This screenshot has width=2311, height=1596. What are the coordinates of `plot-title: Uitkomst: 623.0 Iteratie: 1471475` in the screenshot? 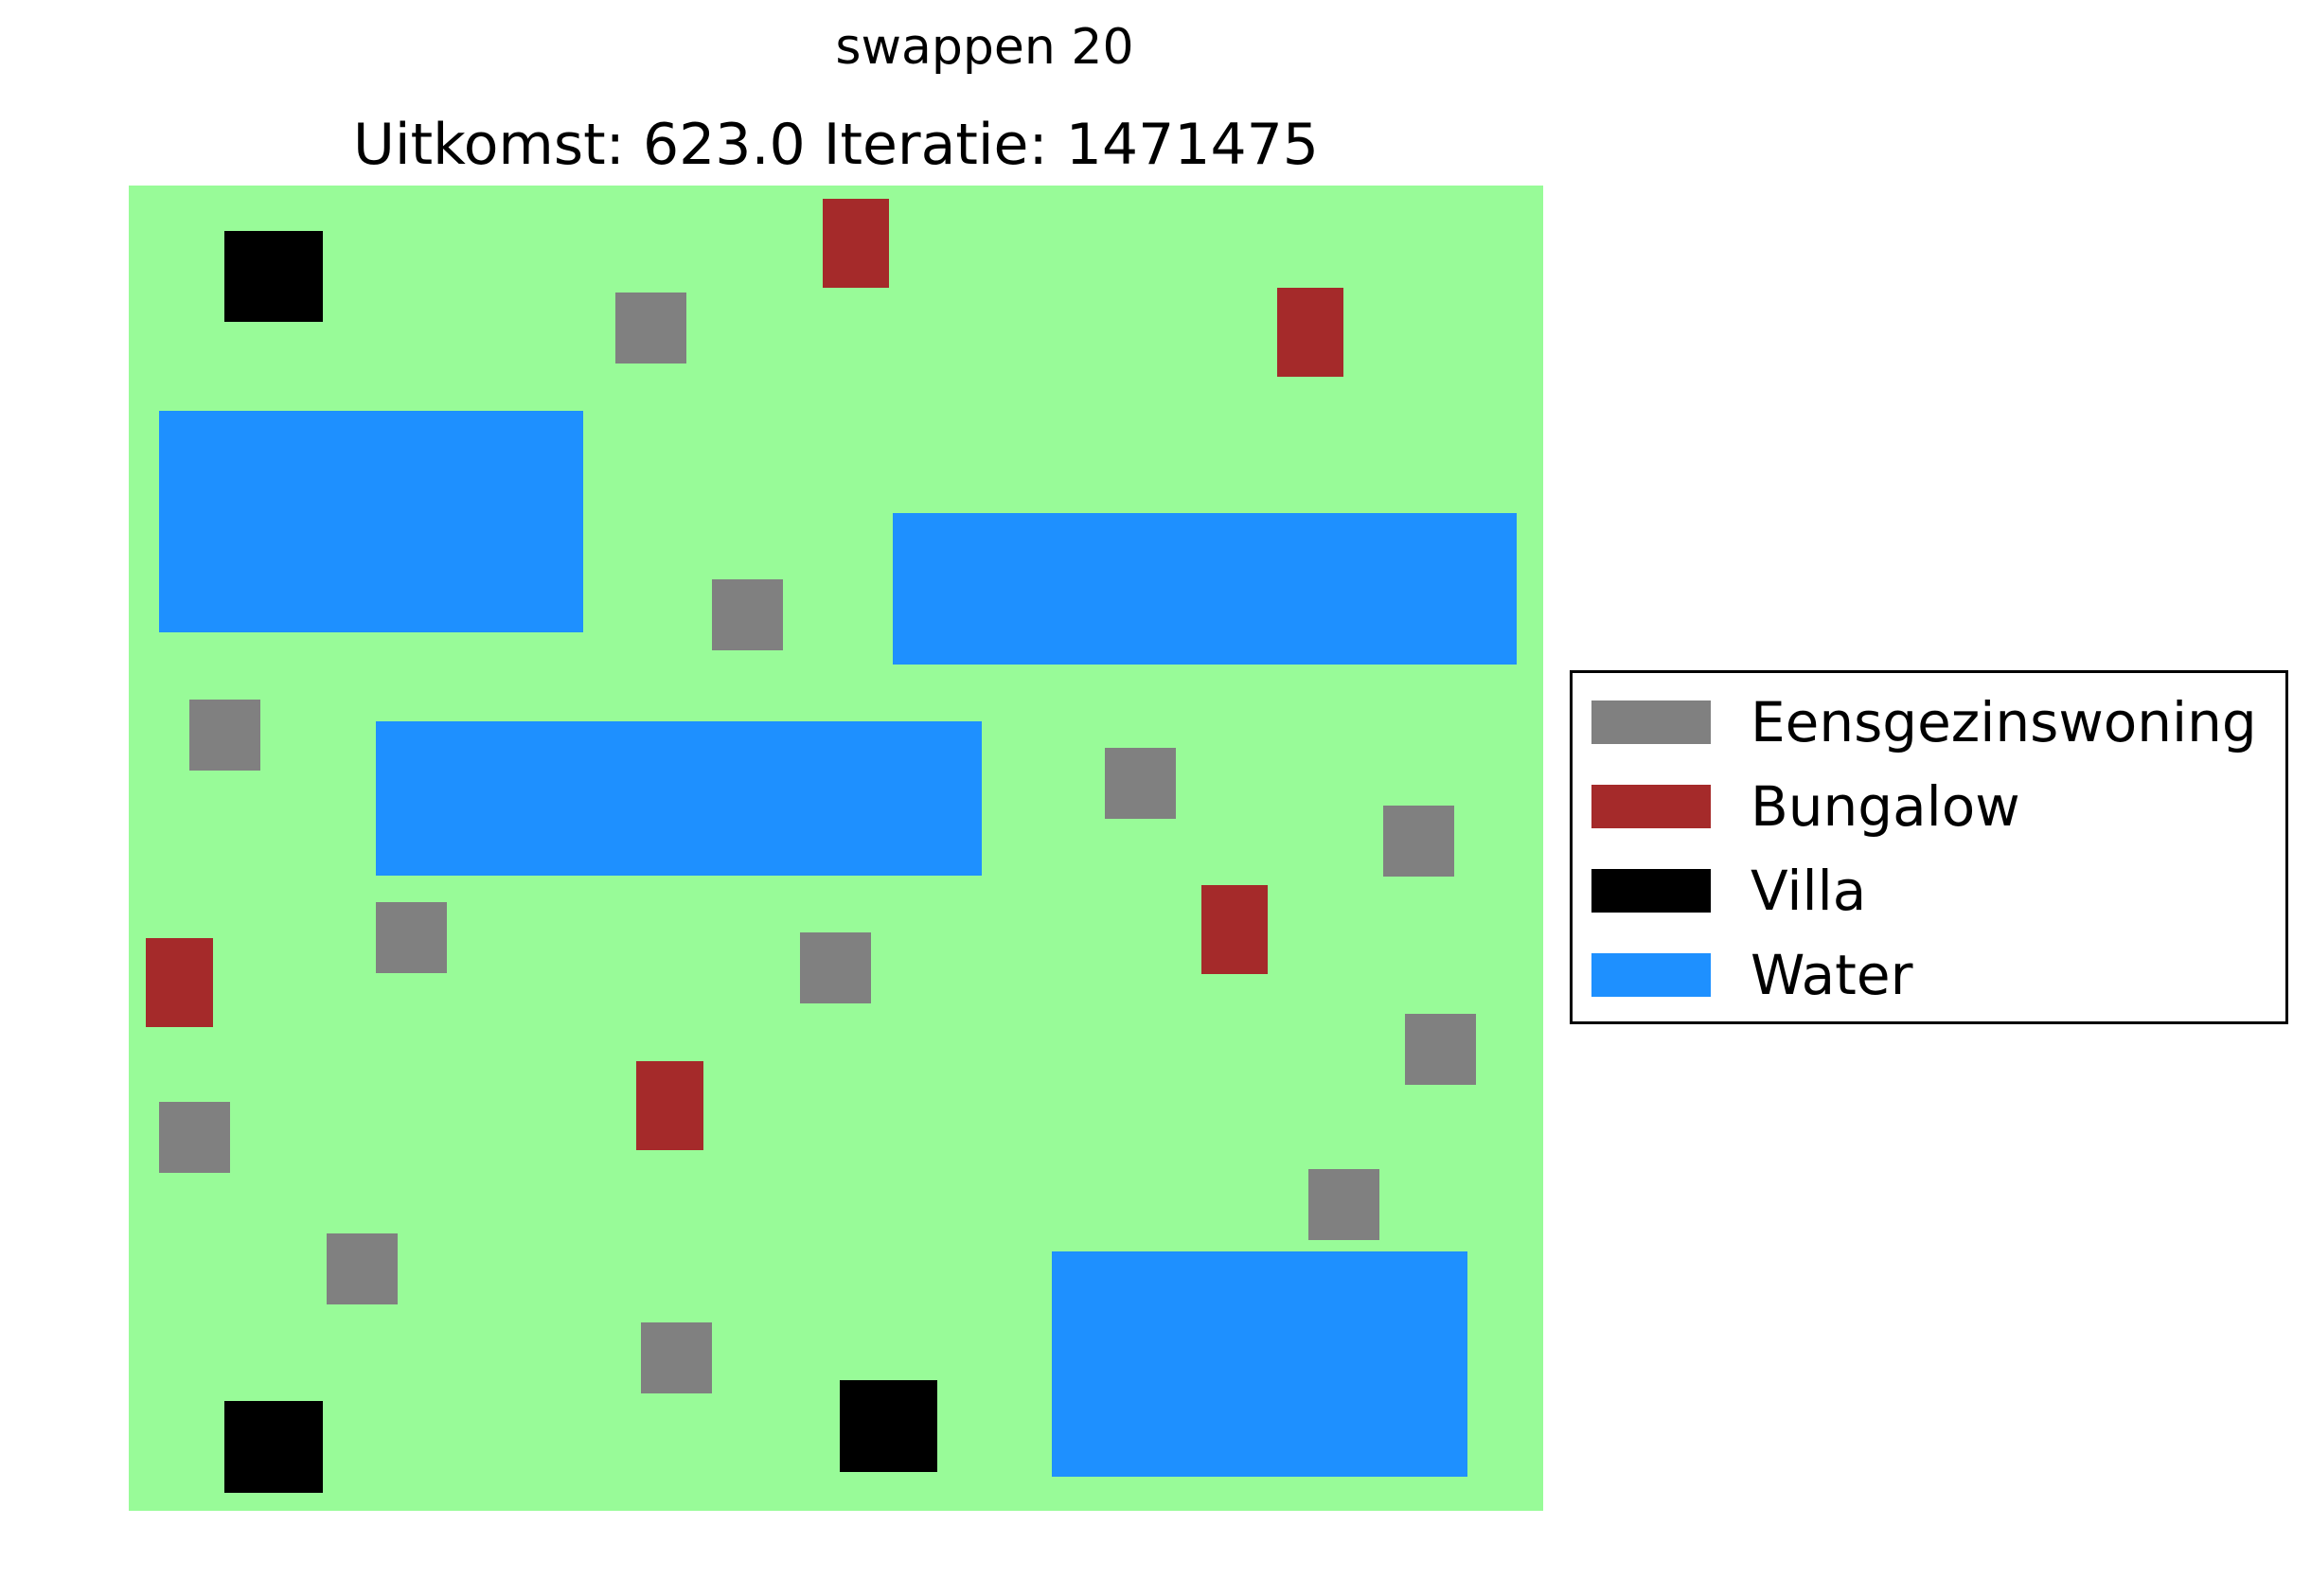 It's located at (836, 145).